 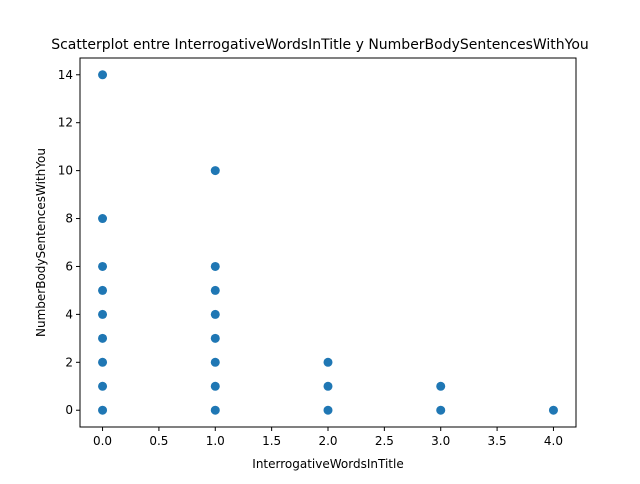 I want to click on y-tick-label: 2, so click(x=69, y=362).